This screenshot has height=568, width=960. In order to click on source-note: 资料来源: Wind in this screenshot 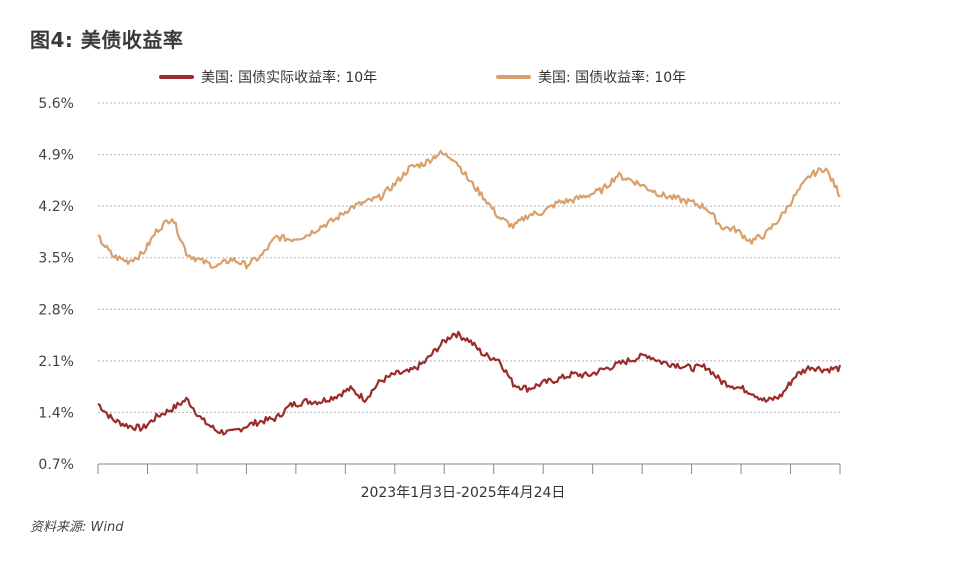, I will do `click(77, 527)`.